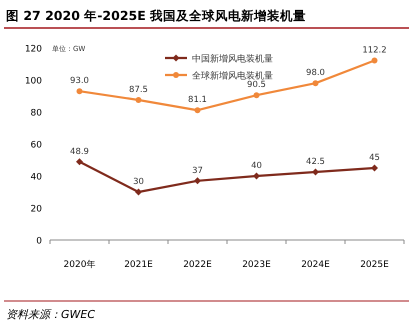 The width and height of the screenshot is (413, 327). Describe the element at coordinates (156, 15) in the screenshot. I see `title: 图 27 2020 年-2025E 我国及全球风电新增装机量` at that location.